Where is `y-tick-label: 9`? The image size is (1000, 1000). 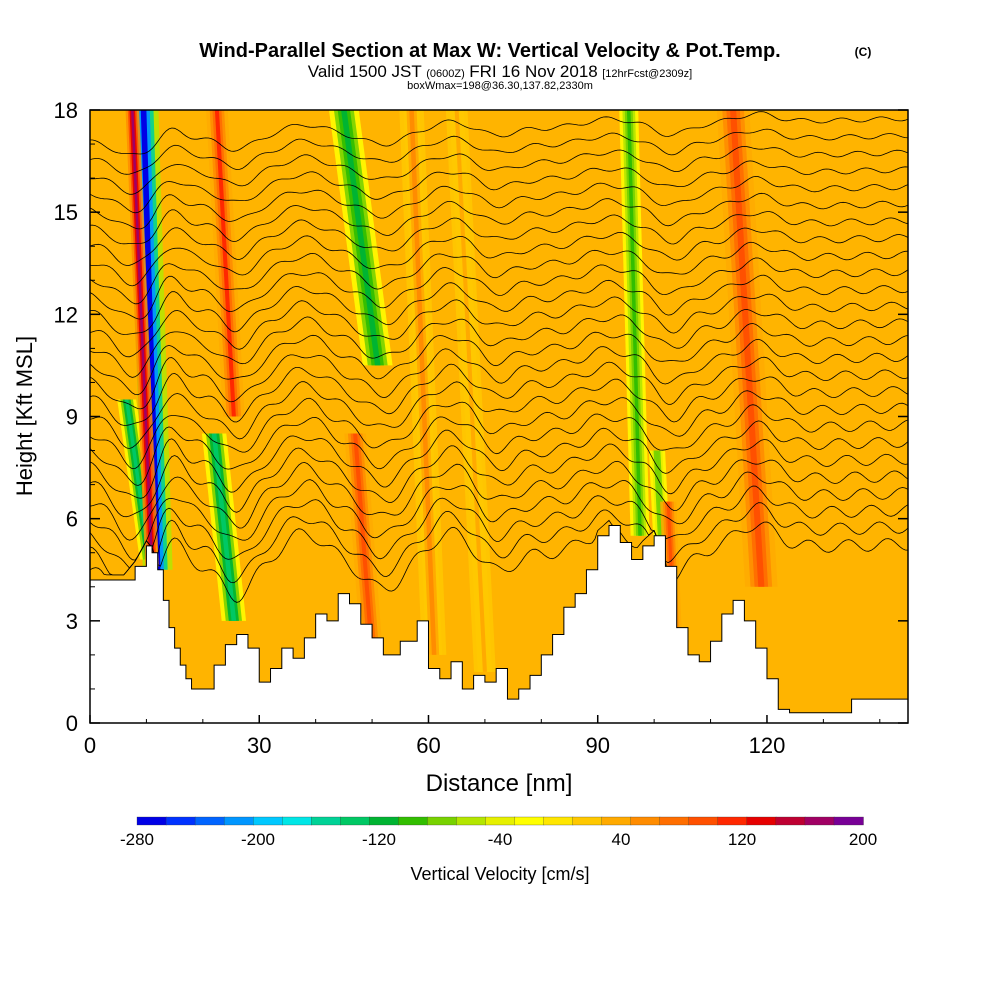 y-tick-label: 9 is located at coordinates (72, 417).